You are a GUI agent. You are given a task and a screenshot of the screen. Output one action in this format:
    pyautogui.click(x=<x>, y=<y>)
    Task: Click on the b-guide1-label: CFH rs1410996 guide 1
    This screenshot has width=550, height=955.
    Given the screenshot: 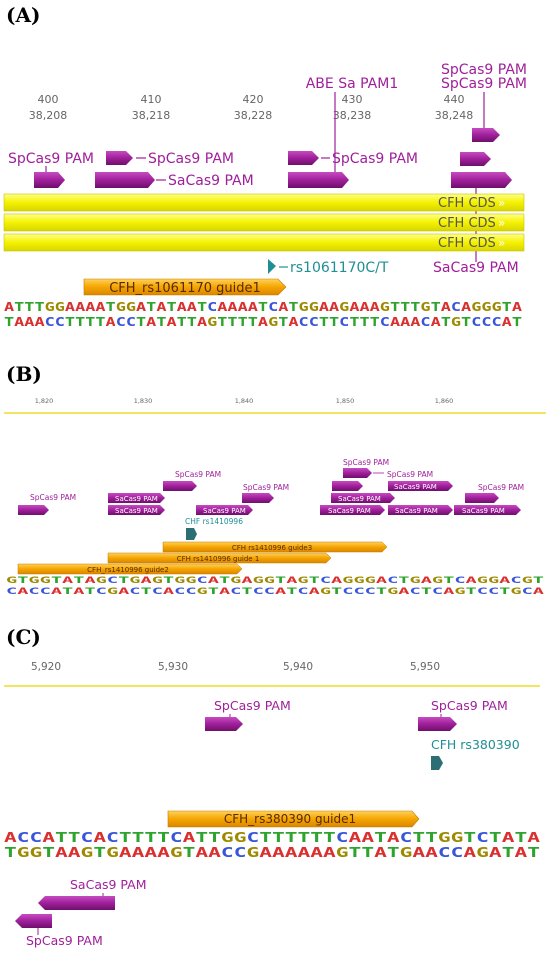 What is the action you would take?
    pyautogui.click(x=218, y=559)
    